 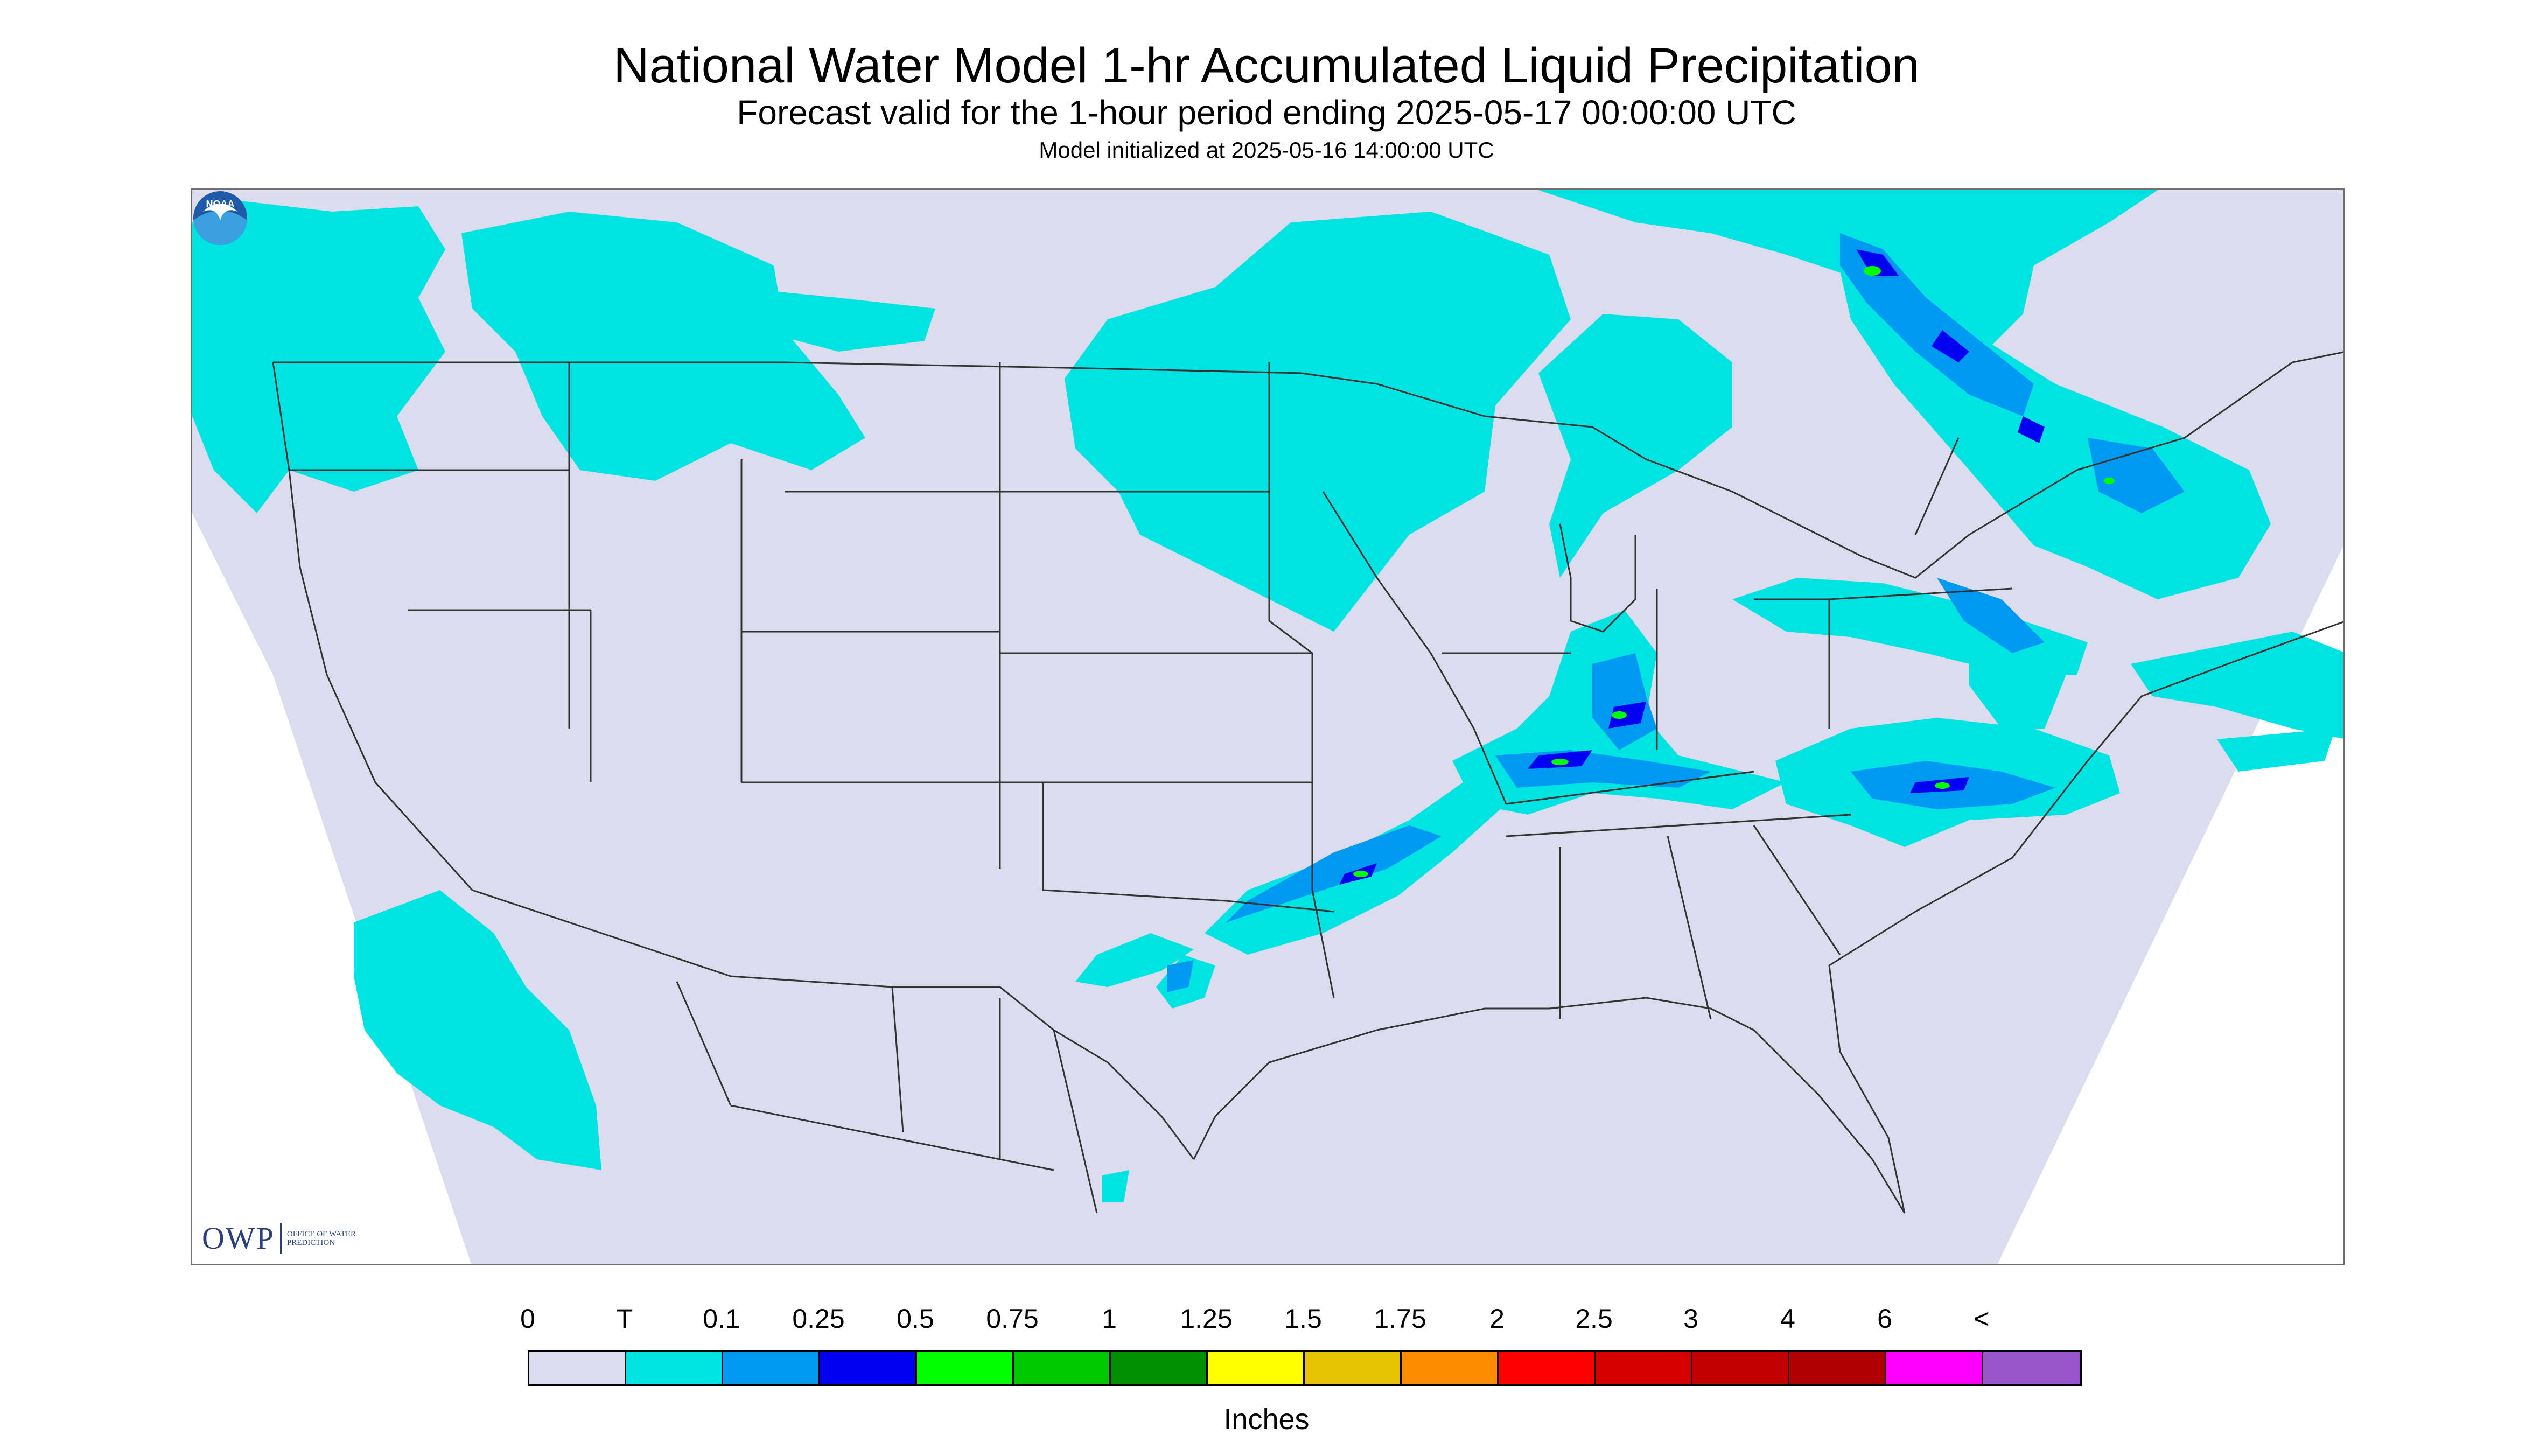 I want to click on atlantic-coast, so click(x=2085, y=917).